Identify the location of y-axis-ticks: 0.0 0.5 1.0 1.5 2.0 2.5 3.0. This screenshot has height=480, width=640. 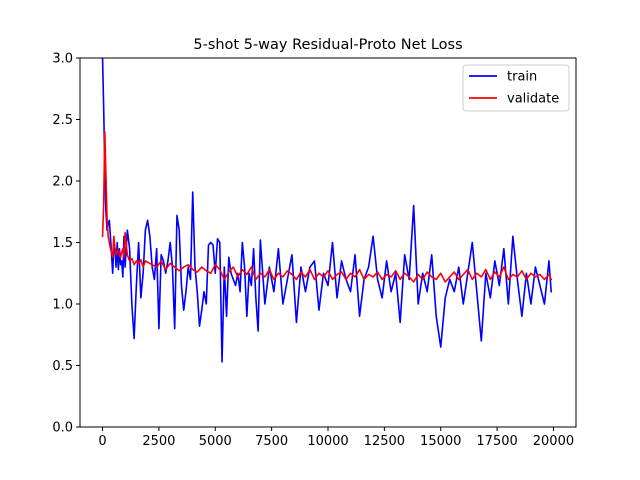
(66, 244).